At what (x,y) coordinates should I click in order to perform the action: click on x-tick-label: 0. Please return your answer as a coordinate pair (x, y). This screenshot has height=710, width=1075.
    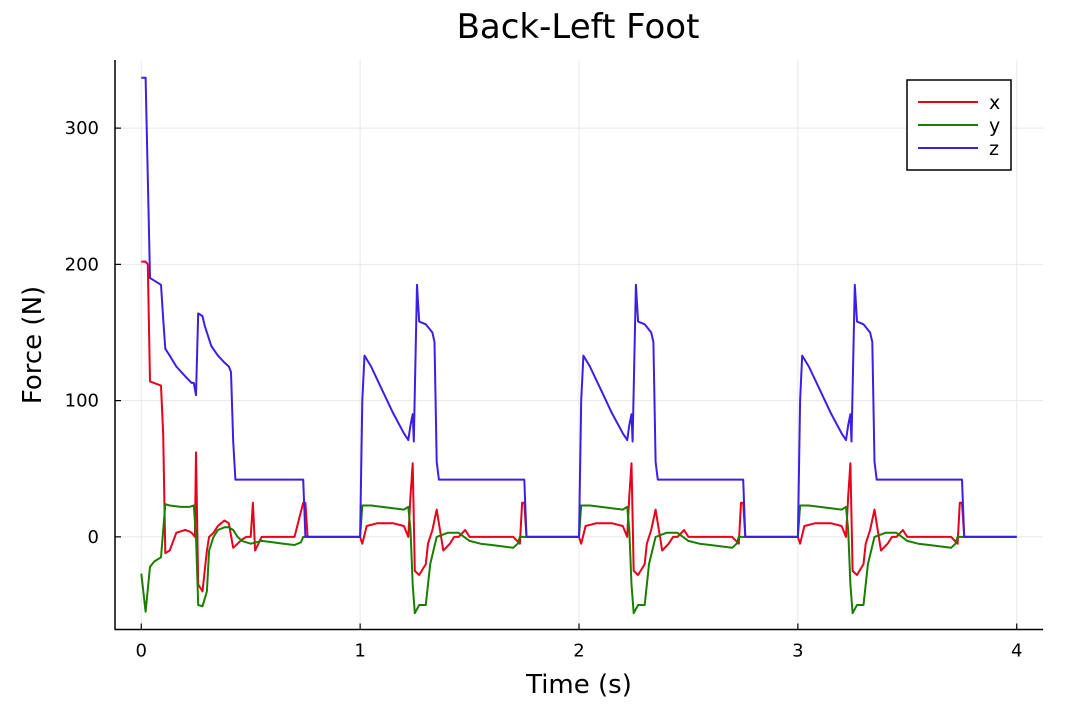
    Looking at the image, I should click on (141, 651).